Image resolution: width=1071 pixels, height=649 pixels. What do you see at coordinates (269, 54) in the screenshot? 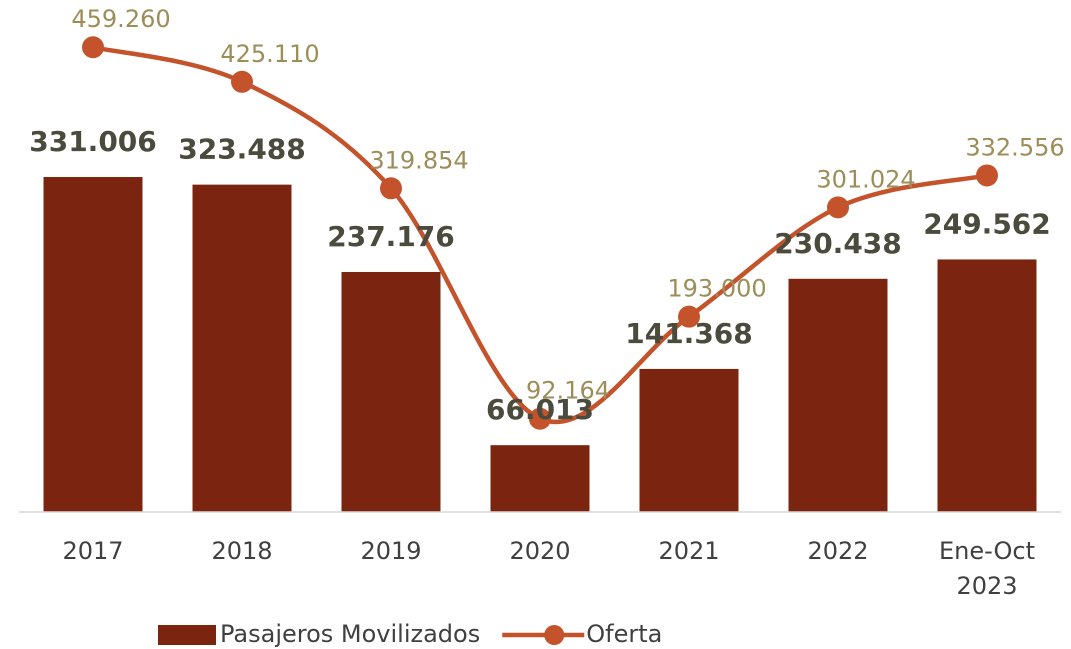
I see `line-value-label: 425.110` at bounding box center [269, 54].